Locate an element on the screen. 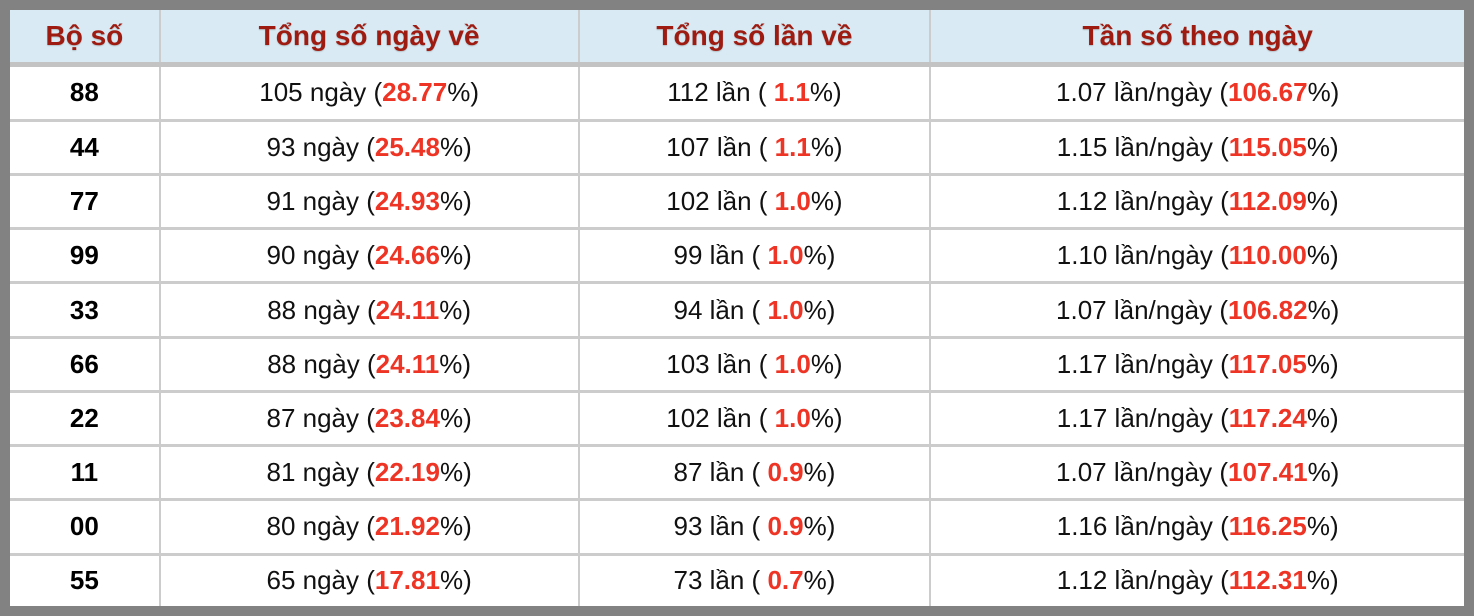 This screenshot has width=1474, height=616. frequency-cell: 1.07 lần/ngày (107.41%) is located at coordinates (1197, 473).